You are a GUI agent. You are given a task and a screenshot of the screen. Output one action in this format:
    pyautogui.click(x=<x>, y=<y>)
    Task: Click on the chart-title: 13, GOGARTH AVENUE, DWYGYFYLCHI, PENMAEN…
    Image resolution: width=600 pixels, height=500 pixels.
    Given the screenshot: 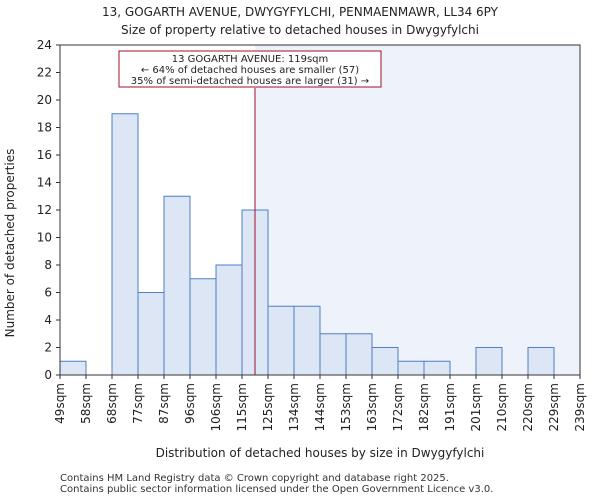 What is the action you would take?
    pyautogui.click(x=300, y=12)
    